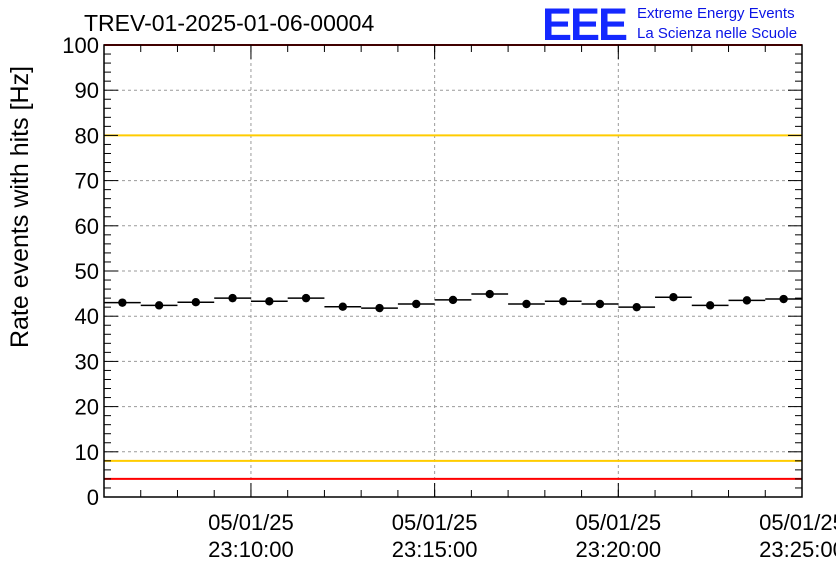 Image resolution: width=836 pixels, height=572 pixels. What do you see at coordinates (797, 549) in the screenshot?
I see `x-tick-time-label: 23:25:00` at bounding box center [797, 549].